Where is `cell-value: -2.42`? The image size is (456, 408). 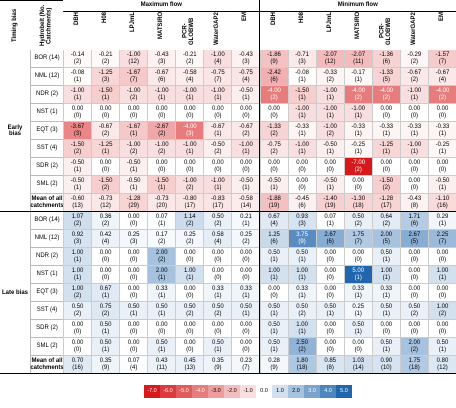 cell-value: -2.42 is located at coordinates (274, 73).